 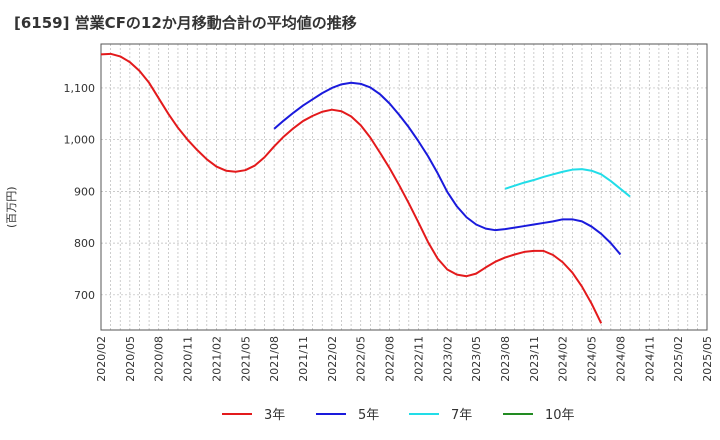 I want to click on y-tick-label: 900, so click(x=84, y=191).